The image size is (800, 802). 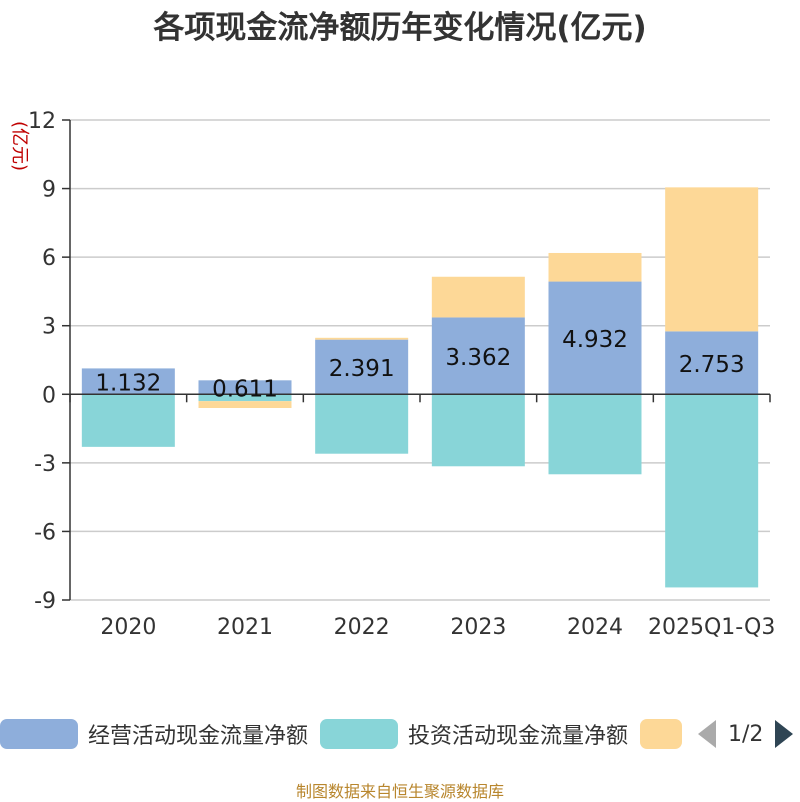 I want to click on data-label-operating: 3.362, so click(x=478, y=358).